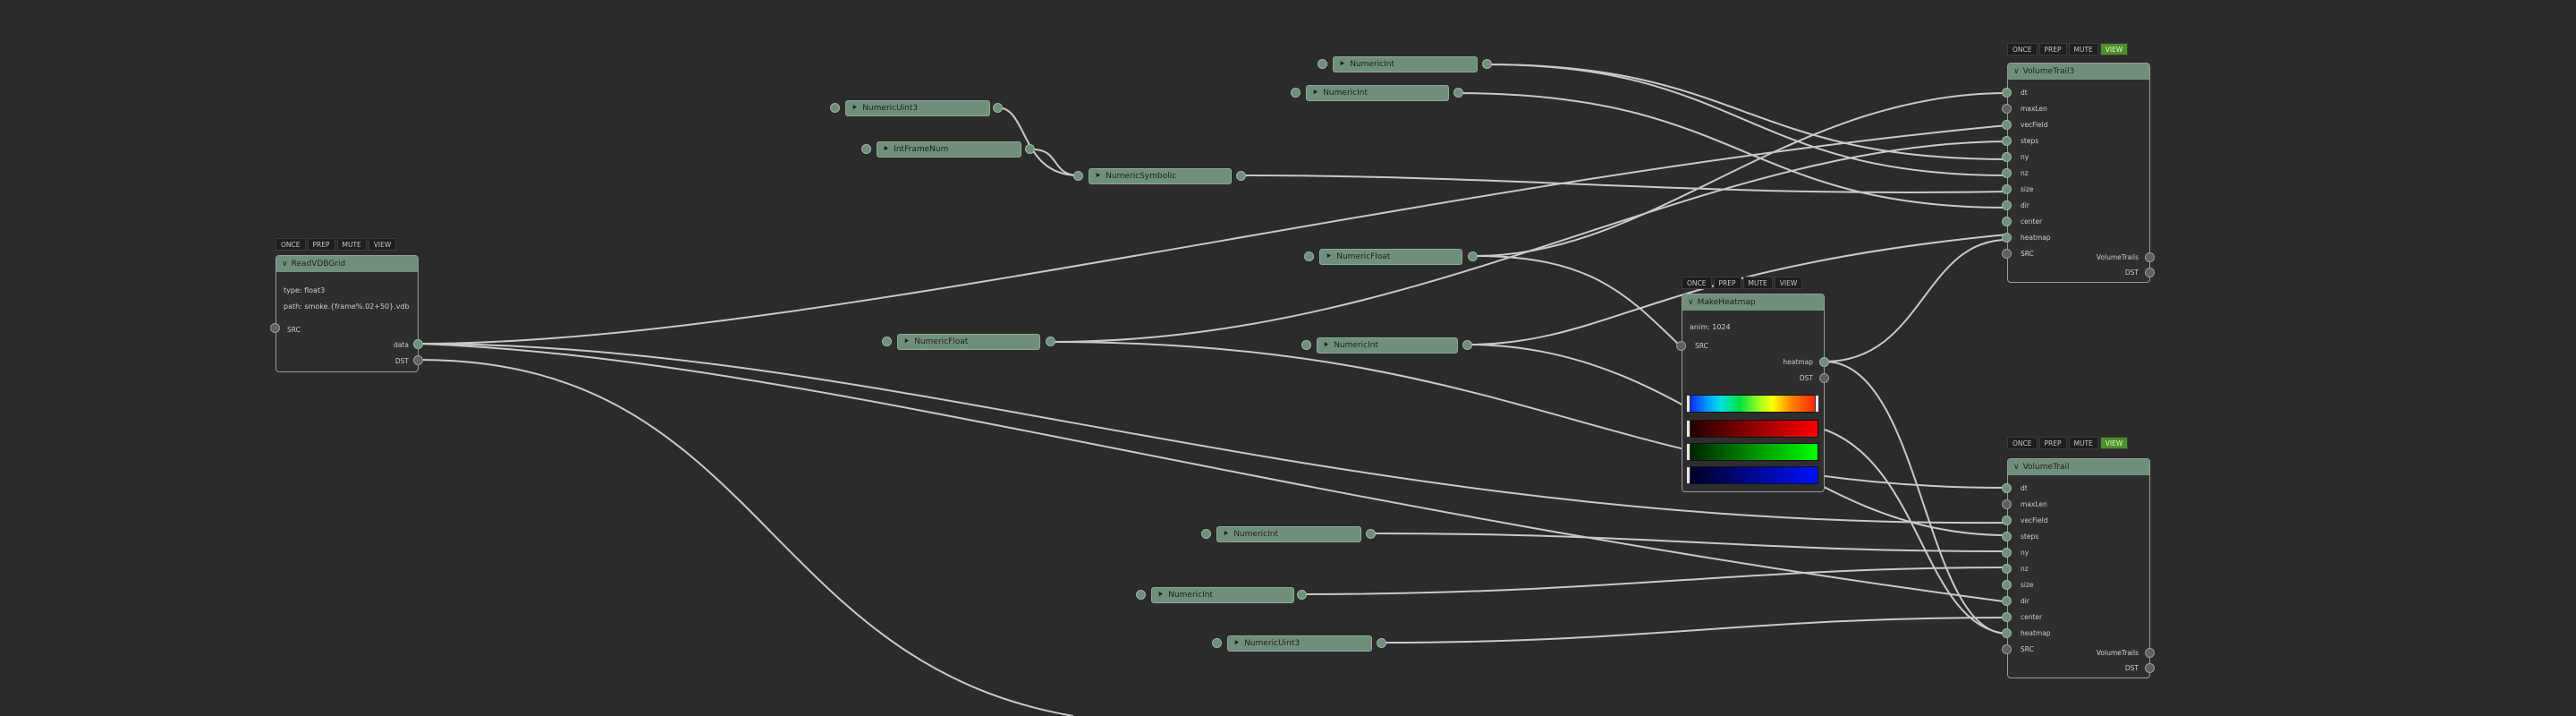  Describe the element at coordinates (1288, 534) in the screenshot. I see `chip-numeric-int-4: ⯈ NumericInt` at that location.